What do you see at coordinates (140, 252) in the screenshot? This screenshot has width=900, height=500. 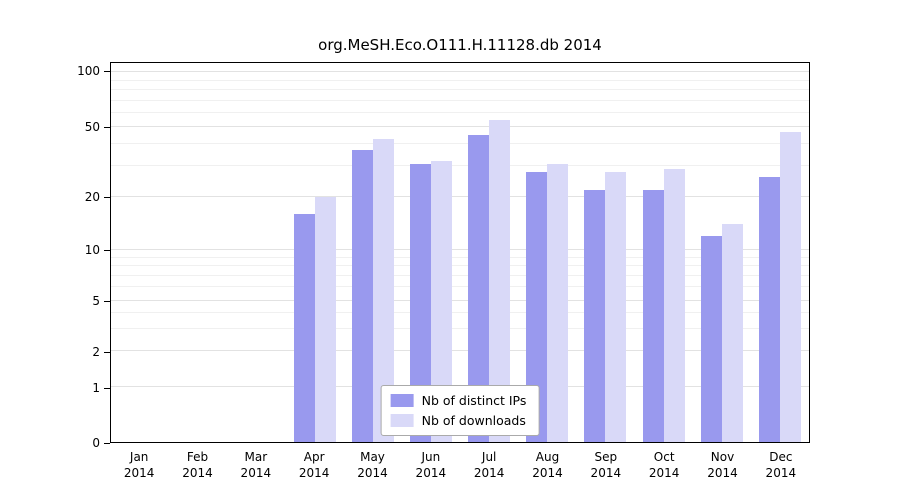 I see `bar-group-jan` at bounding box center [140, 252].